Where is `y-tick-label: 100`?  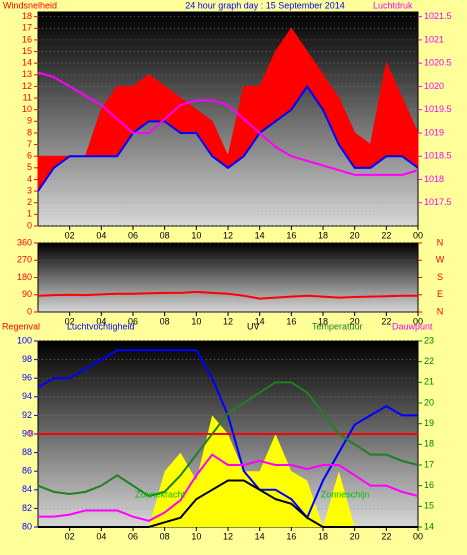
y-tick-label: 100 is located at coordinates (24, 340).